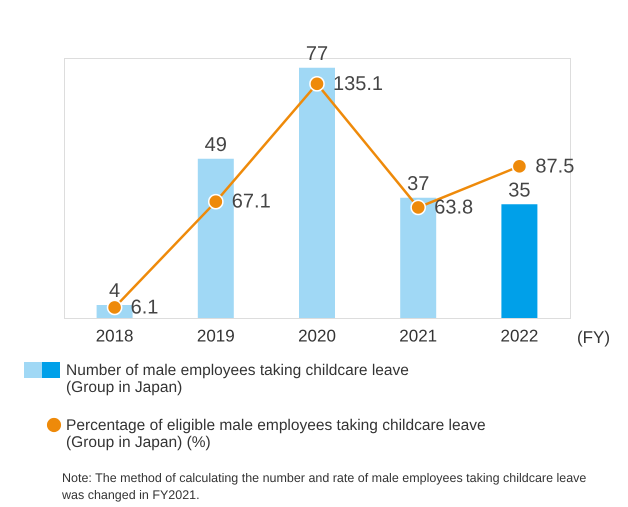 Image resolution: width=628 pixels, height=507 pixels. Describe the element at coordinates (519, 336) in the screenshot. I see `x-tick-label: 2022` at that location.